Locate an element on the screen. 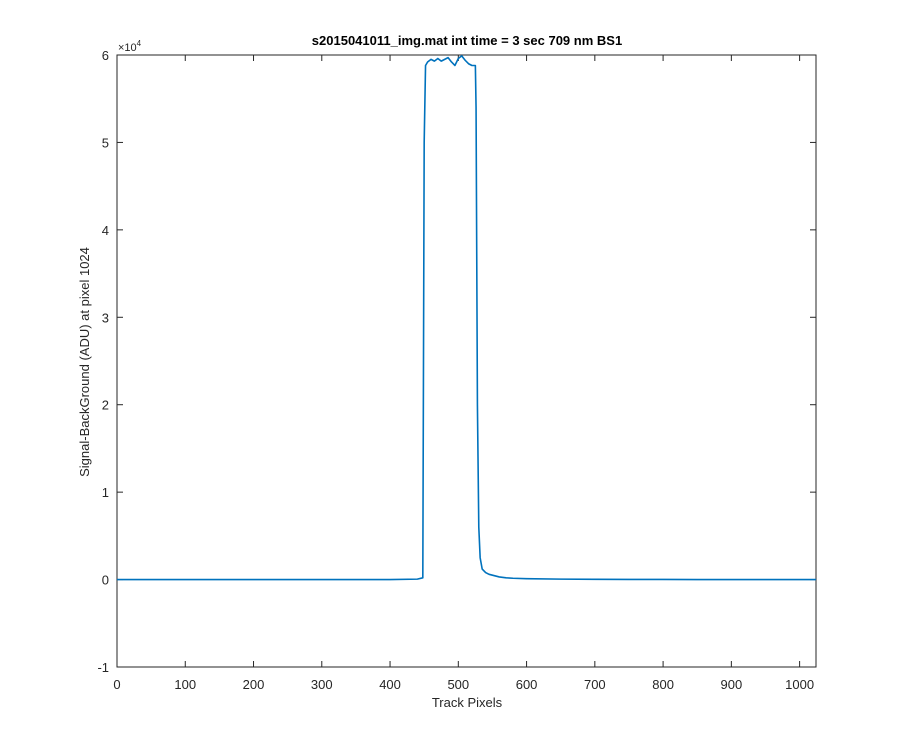 The width and height of the screenshot is (900, 750). x-tick-label: 900 is located at coordinates (732, 684).